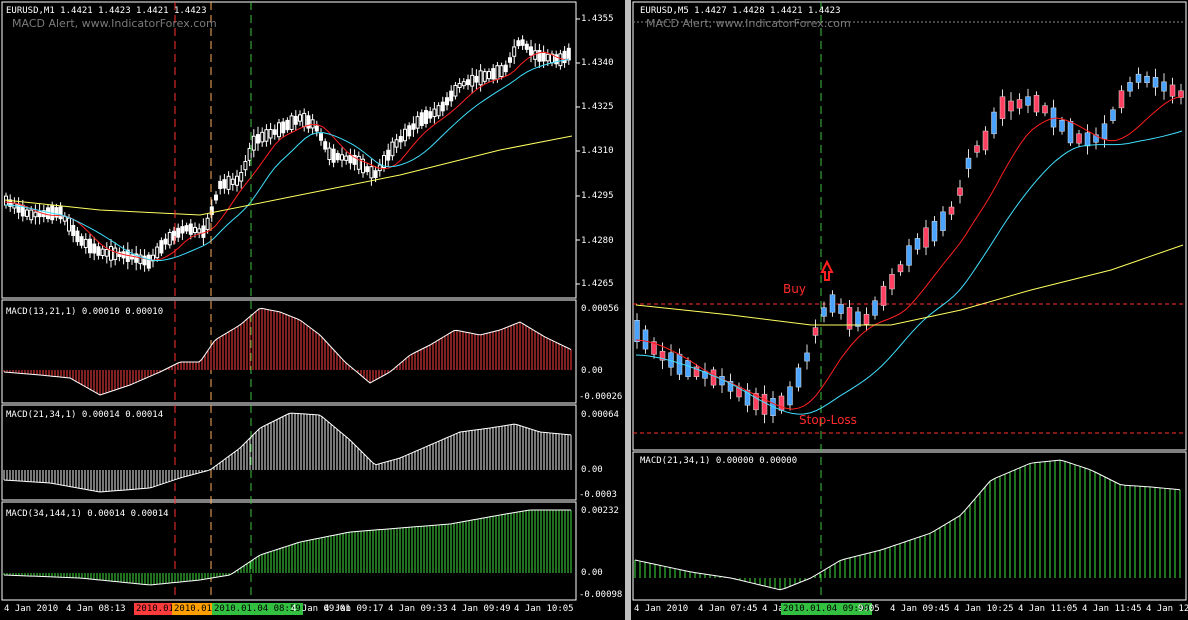 This screenshot has height=620, width=1188. Describe the element at coordinates (661, 609) in the screenshot. I see `time-label: 4 Jan 2010` at that location.